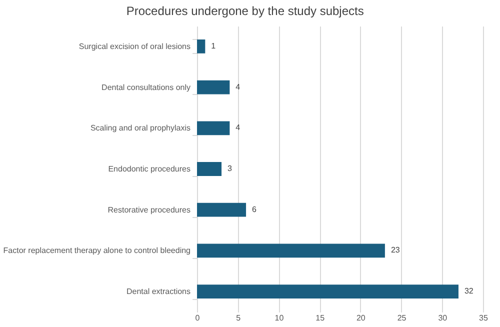 The width and height of the screenshot is (500, 327). What do you see at coordinates (361, 318) in the screenshot?
I see `x-tick-label: 20` at bounding box center [361, 318].